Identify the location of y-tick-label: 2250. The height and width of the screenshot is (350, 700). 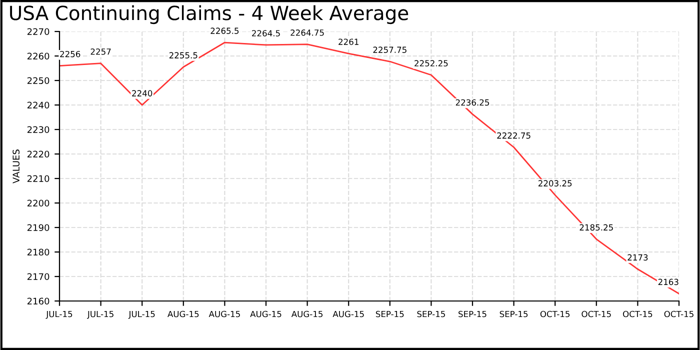
(38, 80).